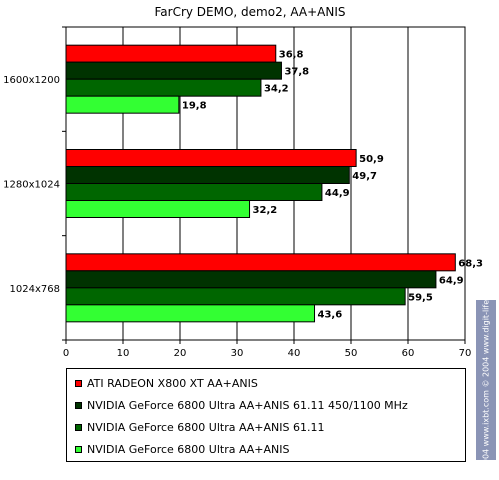  Describe the element at coordinates (35, 289) in the screenshot. I see `category-label: 1024x768` at that location.